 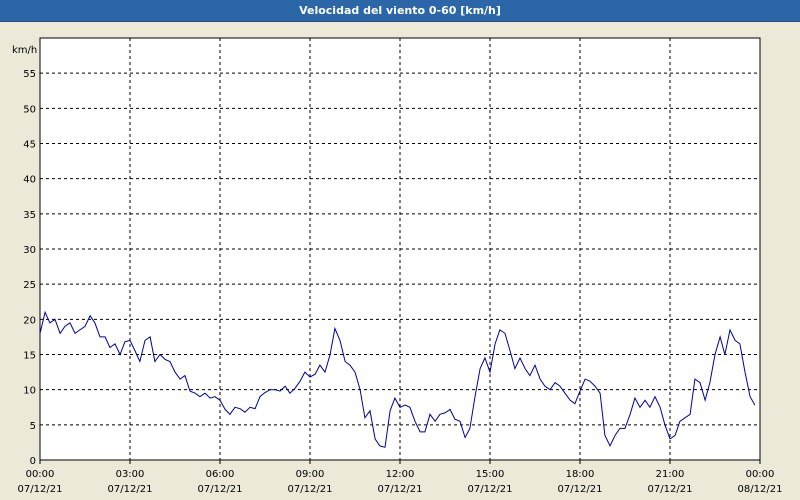 What do you see at coordinates (400, 474) in the screenshot?
I see `x-tick-time-label: 12:00` at bounding box center [400, 474].